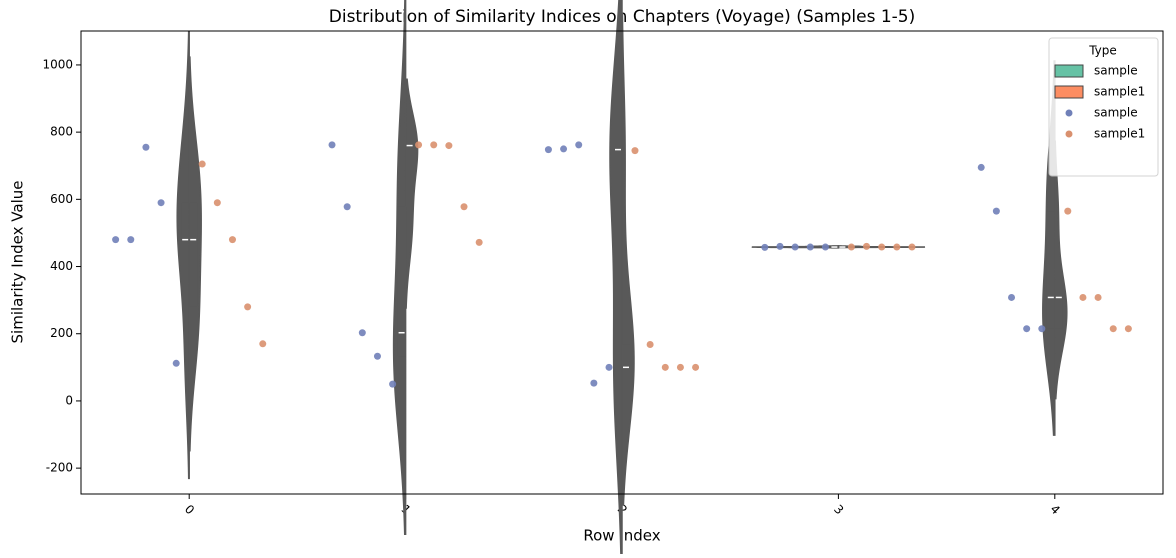  I want to click on y-tick-label: 200, so click(61, 333).